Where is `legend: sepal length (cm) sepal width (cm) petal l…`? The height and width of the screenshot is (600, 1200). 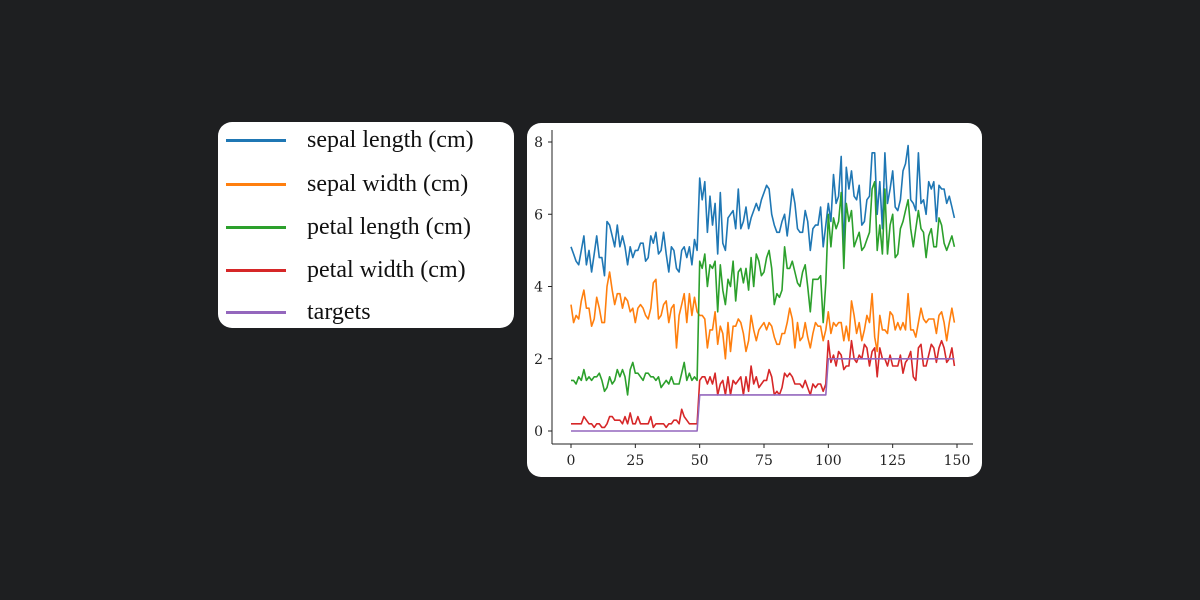 legend: sepal length (cm) sepal width (cm) petal l… is located at coordinates (366, 225).